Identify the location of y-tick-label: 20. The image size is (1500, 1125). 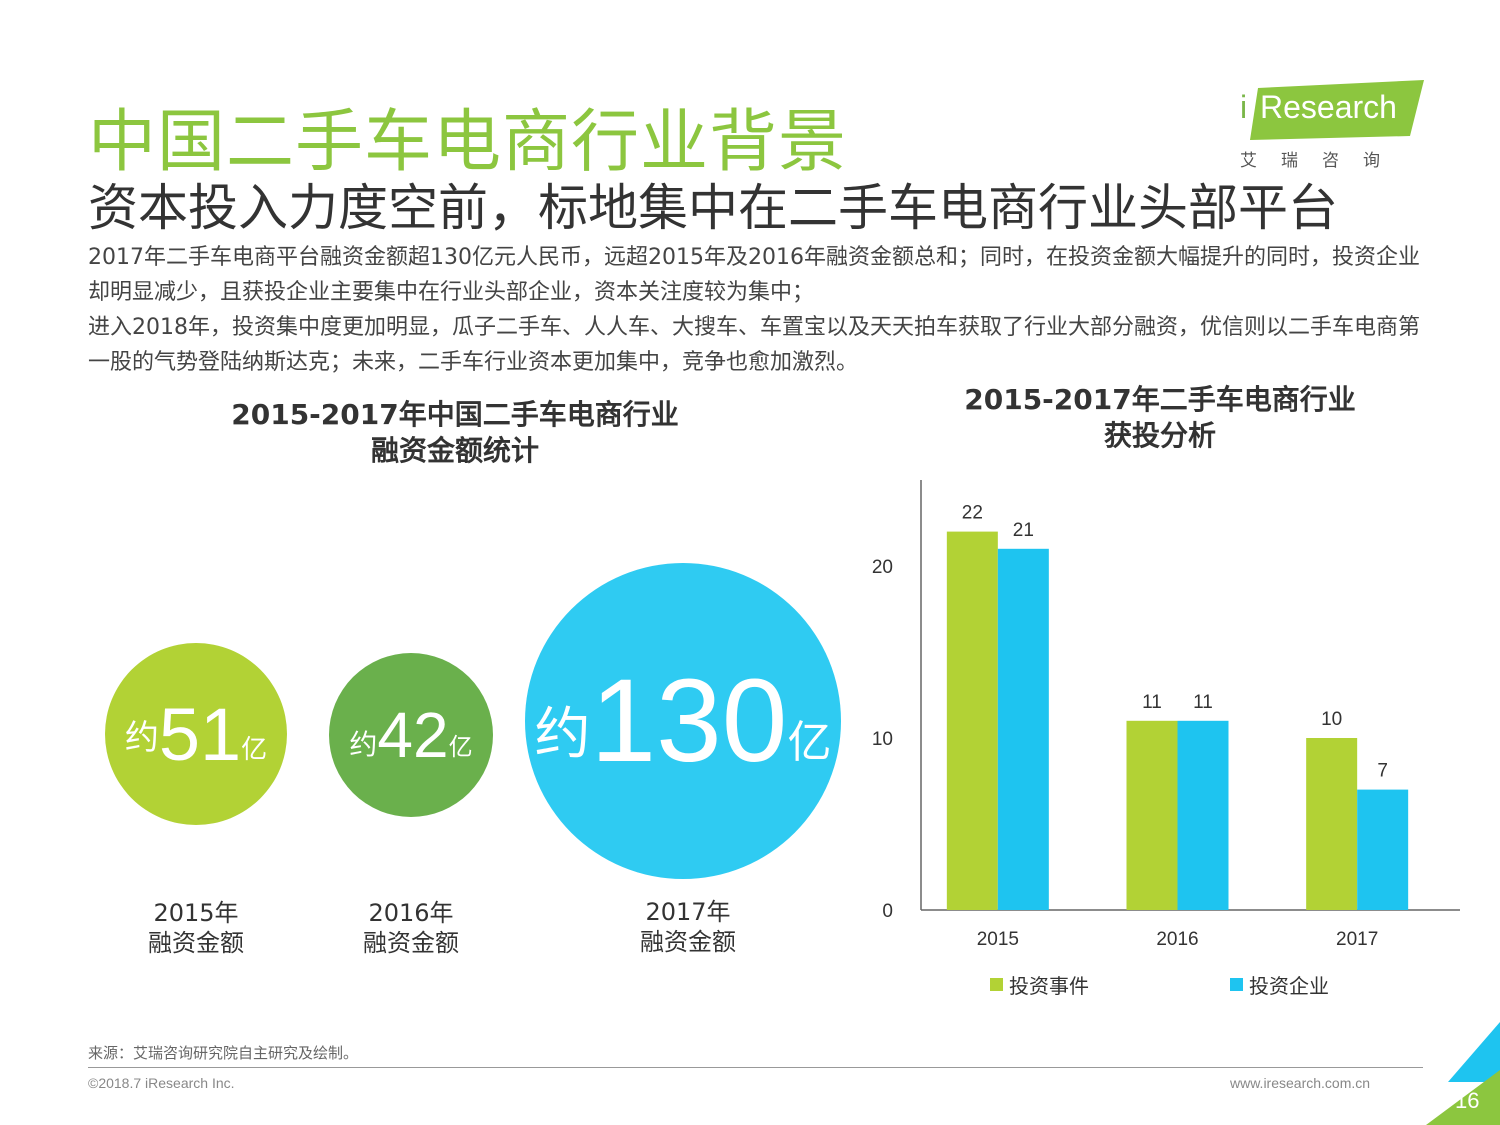
(882, 567).